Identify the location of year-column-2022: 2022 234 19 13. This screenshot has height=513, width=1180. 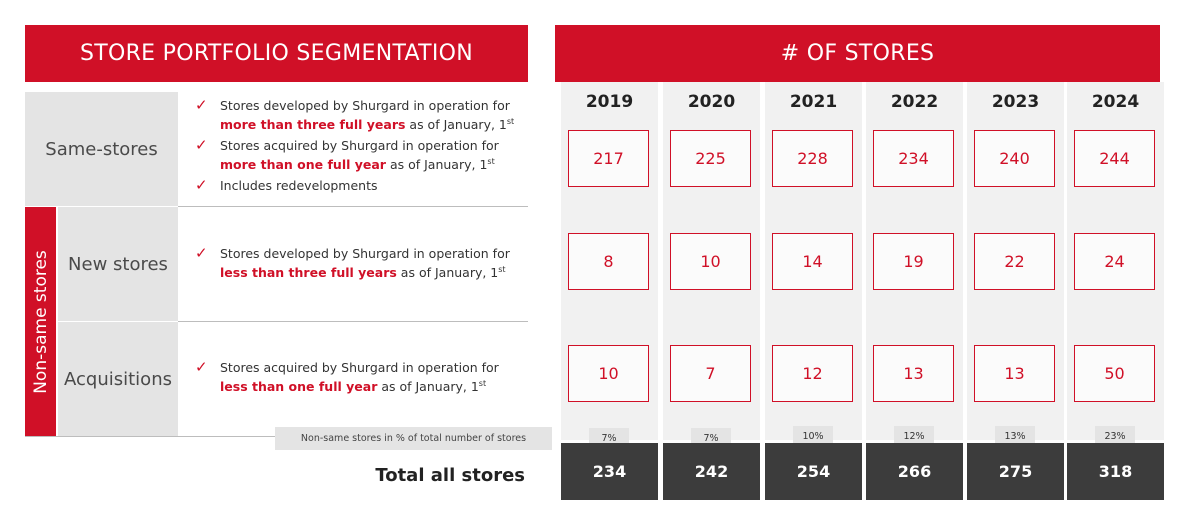
(914, 261).